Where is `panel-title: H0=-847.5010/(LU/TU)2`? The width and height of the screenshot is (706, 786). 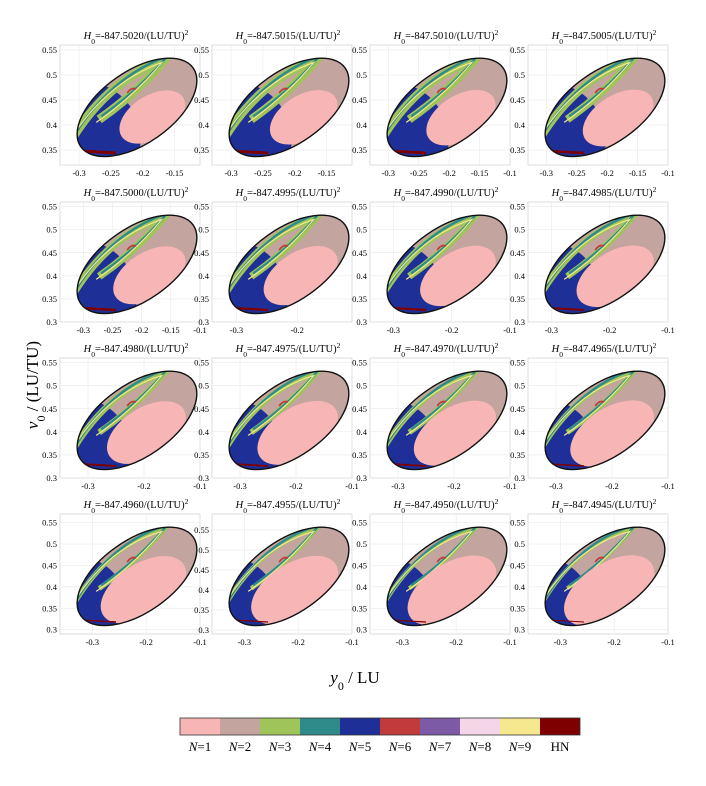 panel-title: H0=-847.5010/(LU/TU)2 is located at coordinates (446, 37).